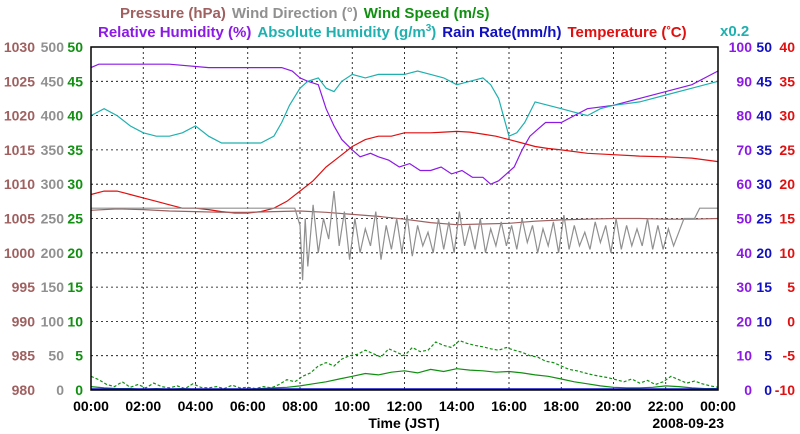  I want to click on humidity-tick-label: 40, so click(744, 253).